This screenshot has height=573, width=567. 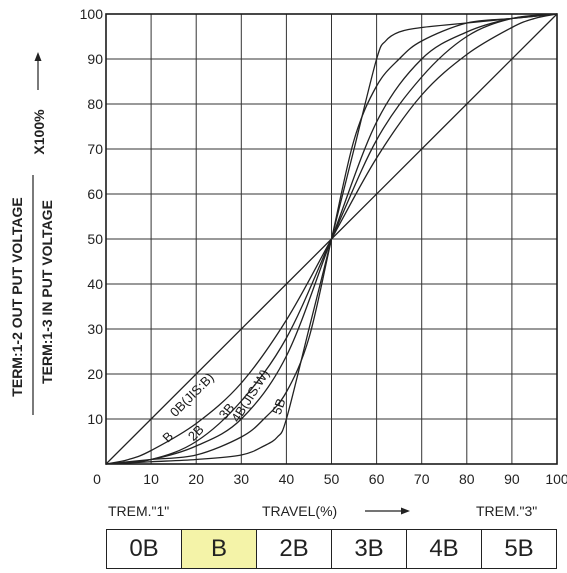 I want to click on y-tick-label-90: 90, so click(x=95, y=59).